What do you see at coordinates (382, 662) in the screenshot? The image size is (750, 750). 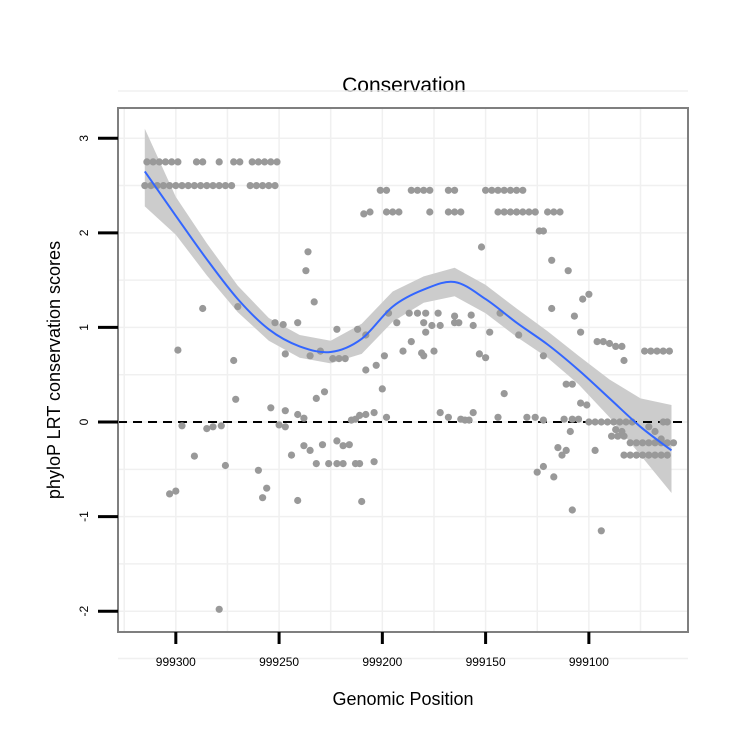 I see `x-tick-label: 999200` at bounding box center [382, 662].